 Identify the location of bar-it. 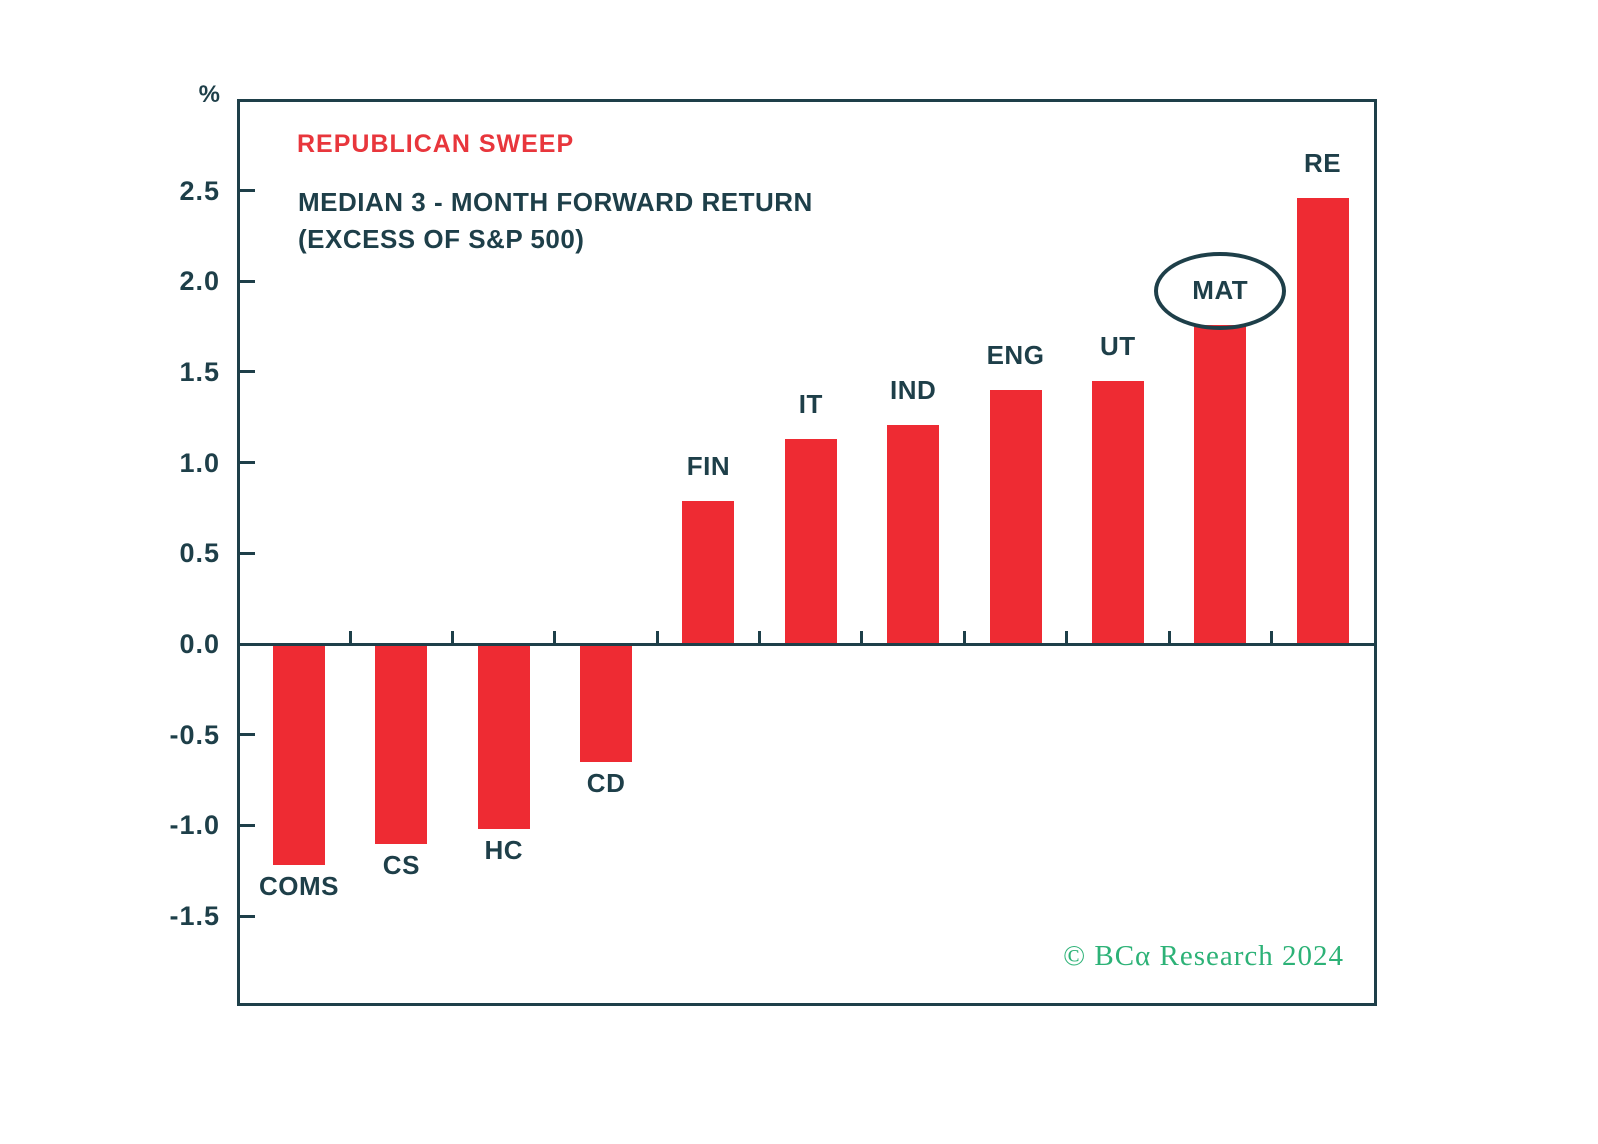
(810, 541).